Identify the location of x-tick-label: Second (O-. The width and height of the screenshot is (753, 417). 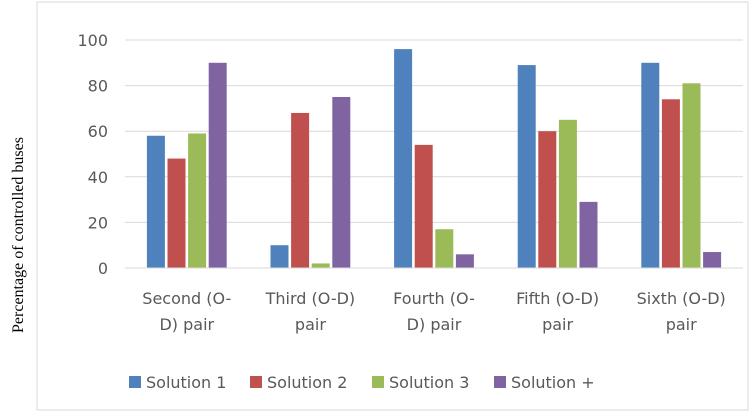
(186, 298).